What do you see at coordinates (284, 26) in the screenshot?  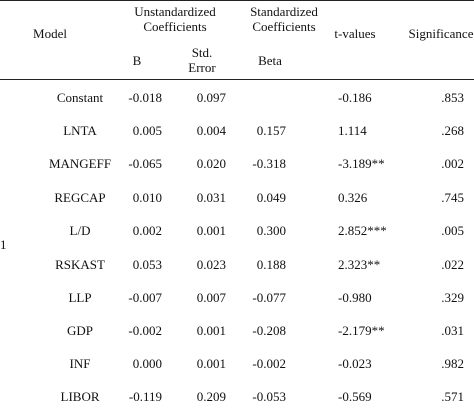 I see `header-standardized-line2: Coefficients` at bounding box center [284, 26].